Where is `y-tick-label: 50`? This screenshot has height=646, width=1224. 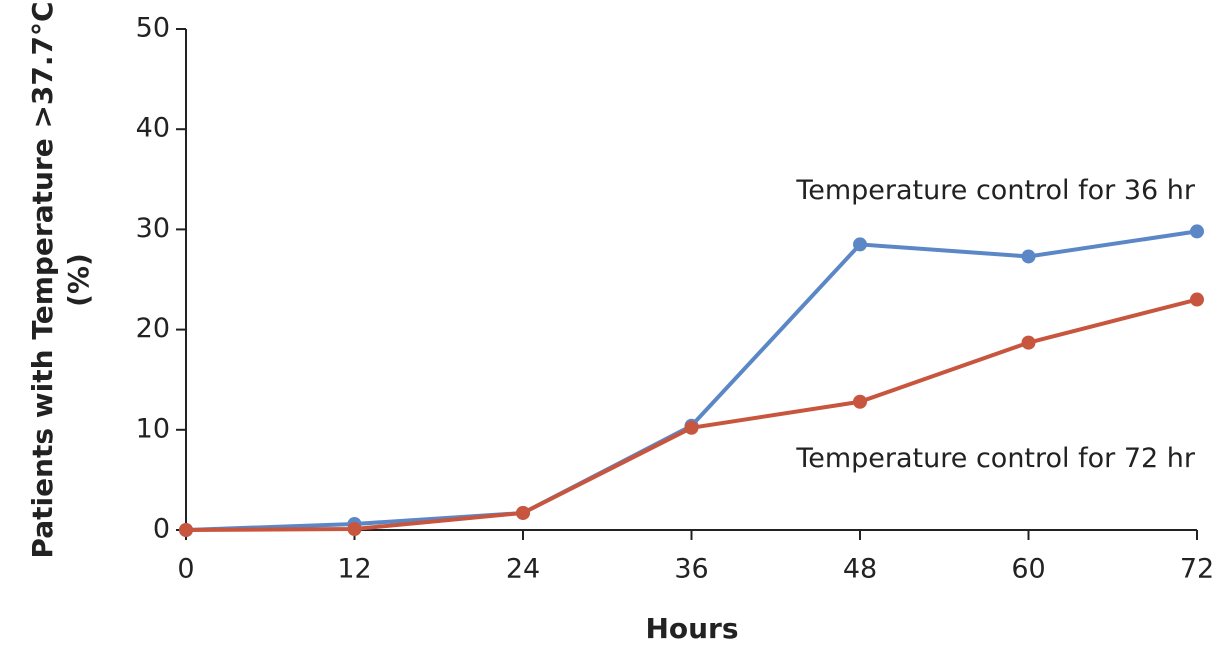 y-tick-label: 50 is located at coordinates (153, 28).